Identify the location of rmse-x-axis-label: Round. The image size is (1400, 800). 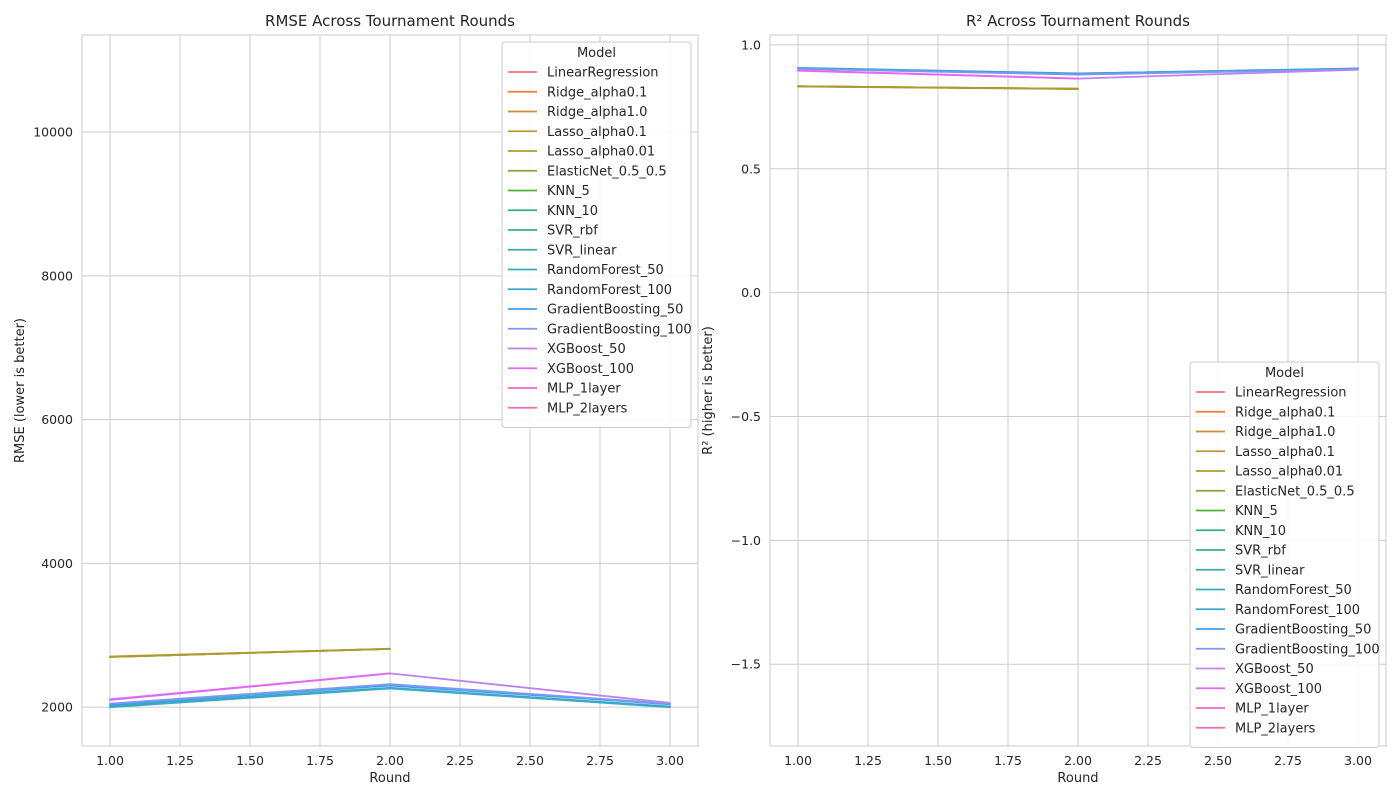
(389, 778).